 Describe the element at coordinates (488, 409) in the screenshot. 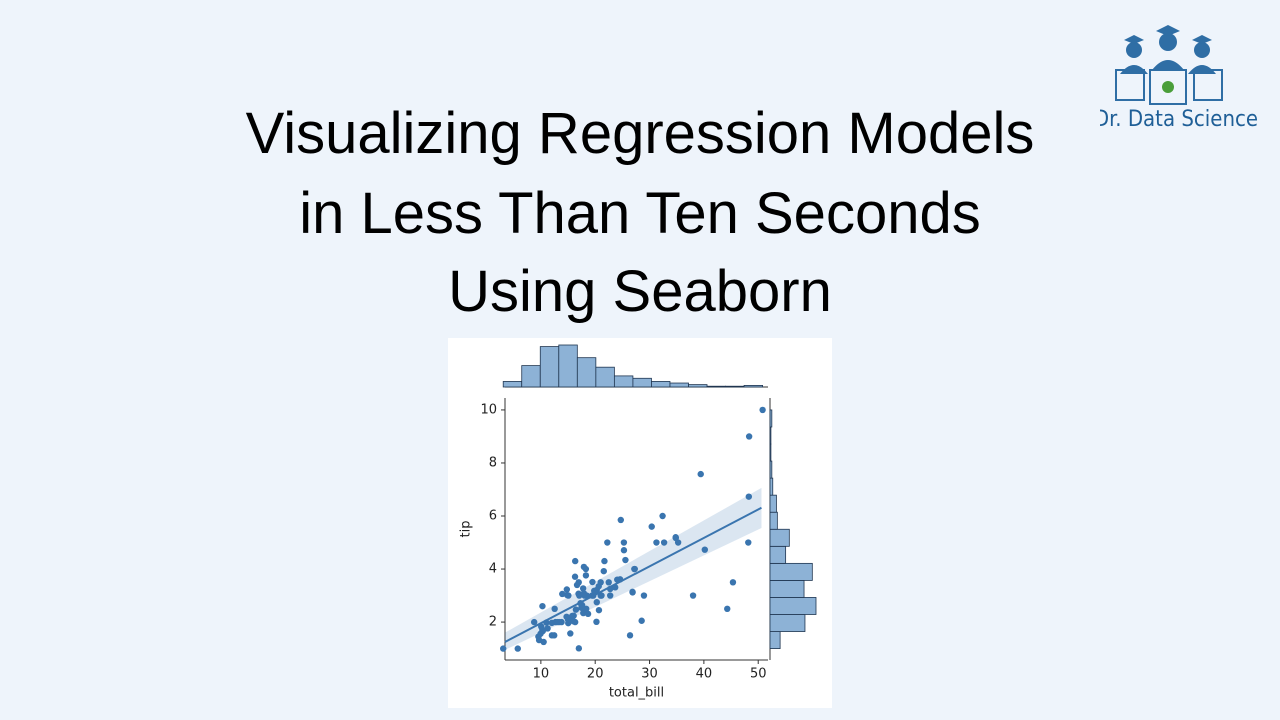

I see `y-tick-label: 10` at that location.